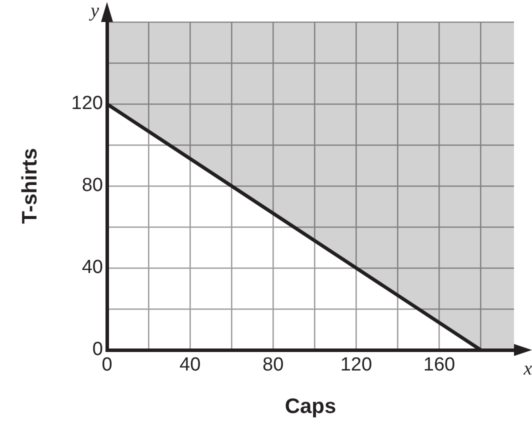 The image size is (532, 430). What do you see at coordinates (356, 365) in the screenshot?
I see `x-tick-label: 120` at bounding box center [356, 365].